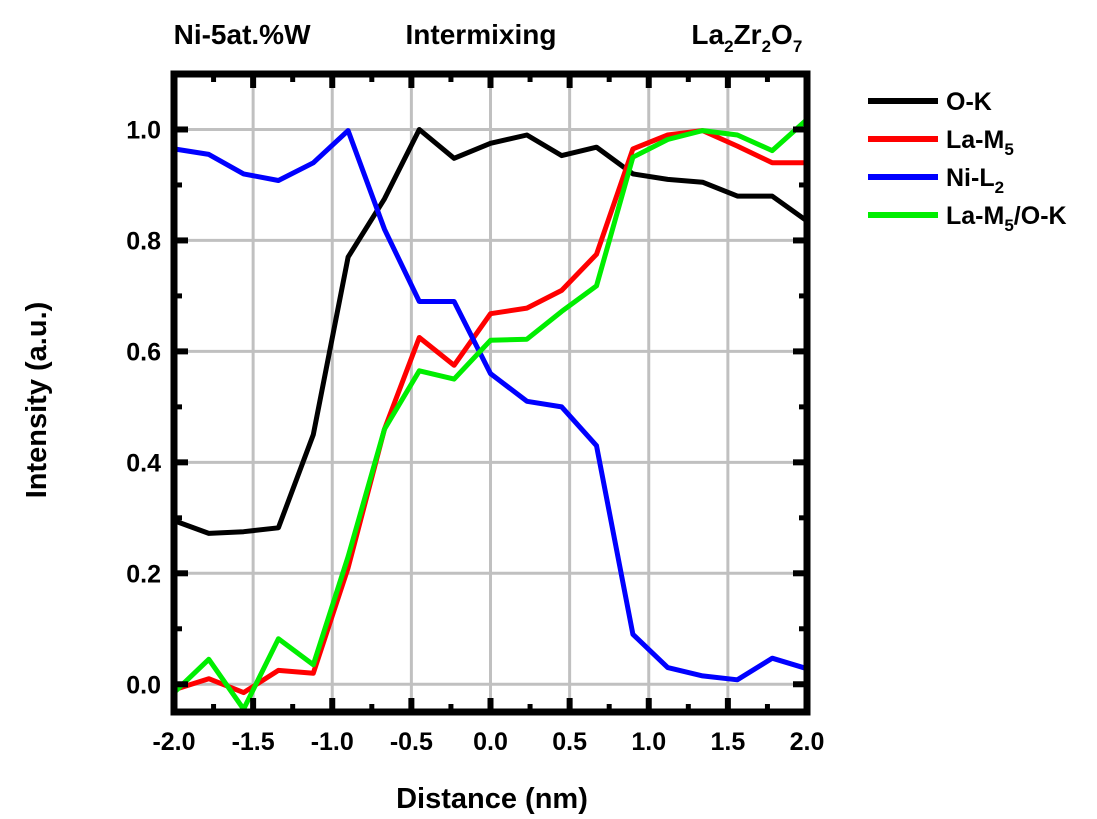 This screenshot has height=819, width=1097. What do you see at coordinates (975, 180) in the screenshot?
I see `legend-label: Ni-L2` at bounding box center [975, 180].